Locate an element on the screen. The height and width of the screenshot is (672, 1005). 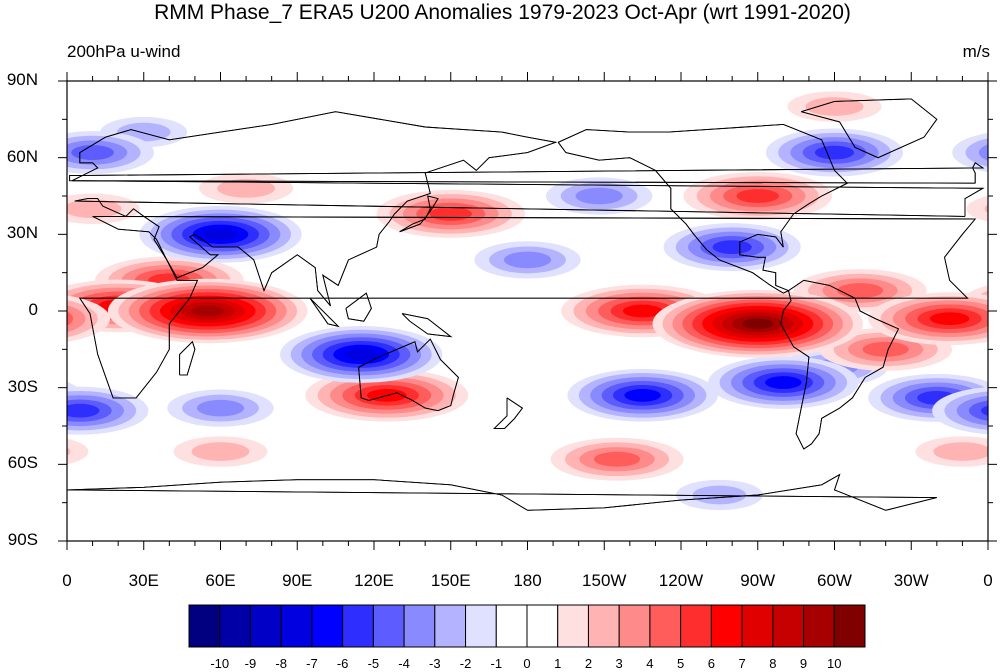
lon-tick-label: 90W is located at coordinates (758, 580).